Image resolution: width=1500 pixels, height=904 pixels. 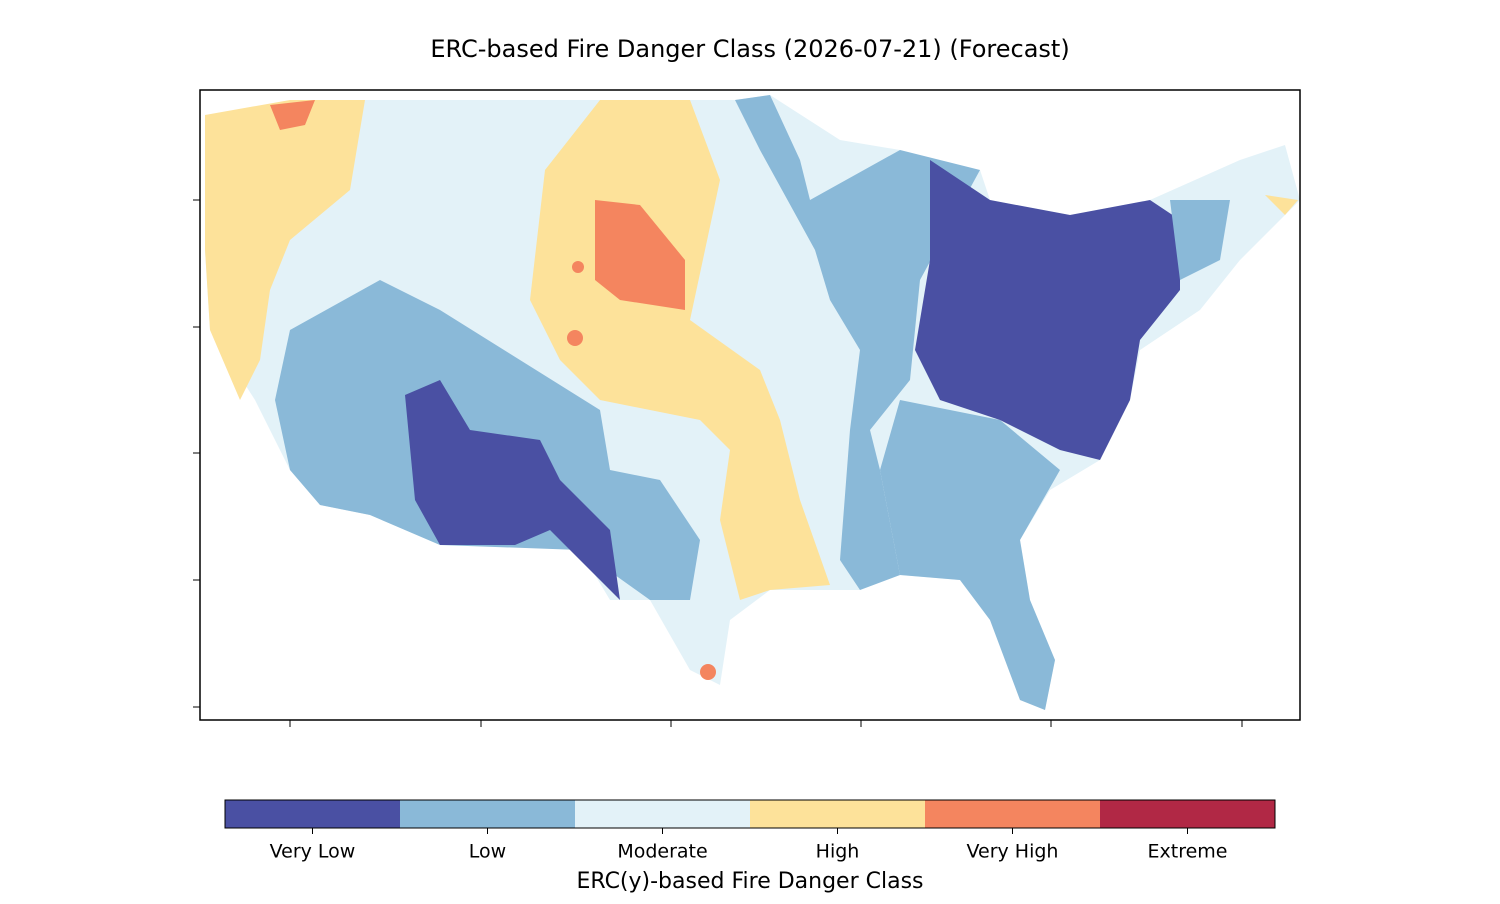 I want to click on colorbar: Very Low Low Moderate High Very High Extreme, so click(x=750, y=831).